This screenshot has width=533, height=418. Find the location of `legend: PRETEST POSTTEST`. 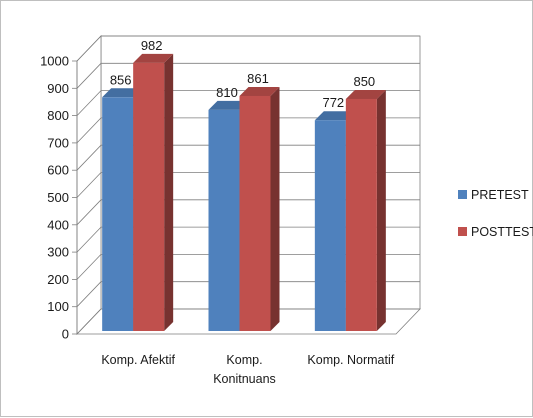

legend: PRETEST POSTTEST is located at coordinates (495, 213).